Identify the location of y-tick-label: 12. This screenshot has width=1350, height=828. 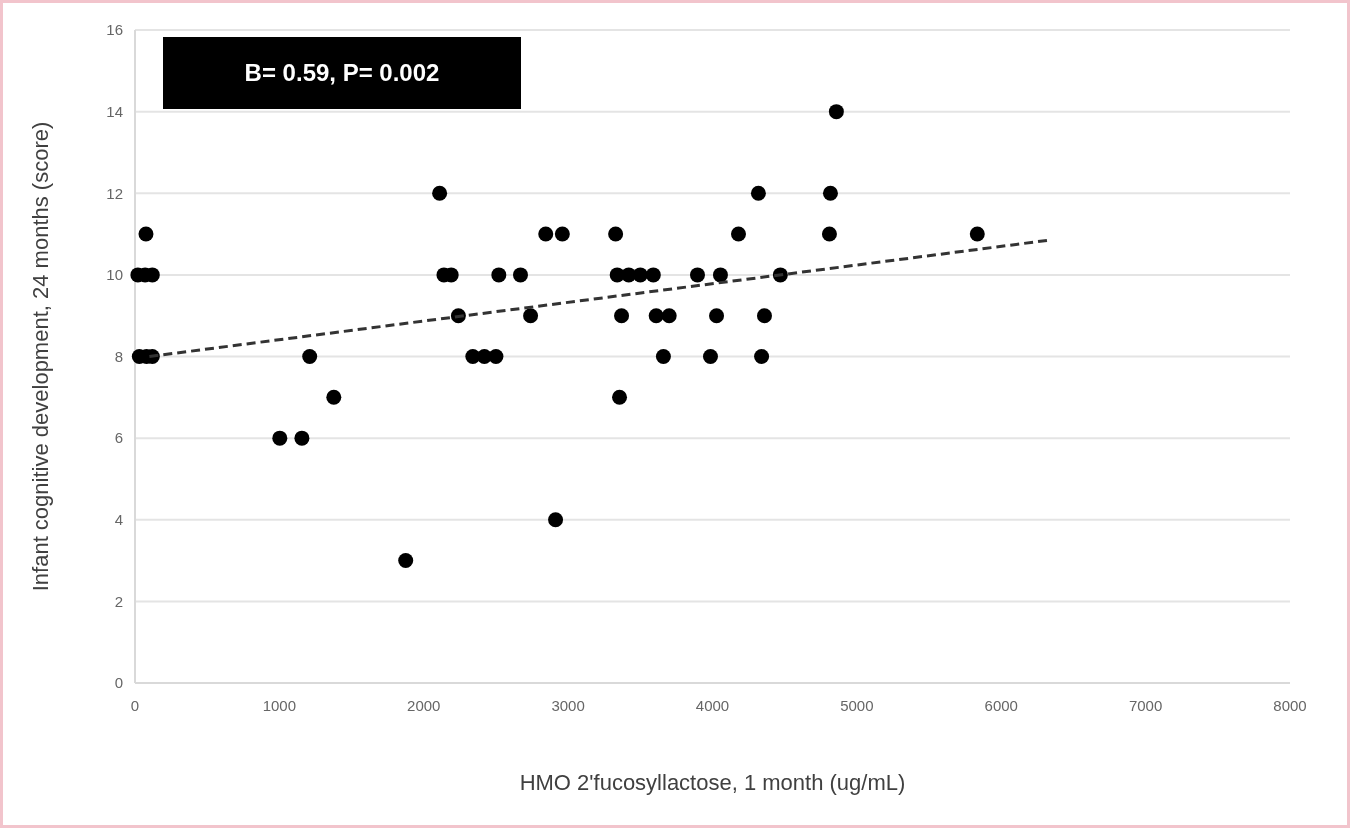
(114, 193).